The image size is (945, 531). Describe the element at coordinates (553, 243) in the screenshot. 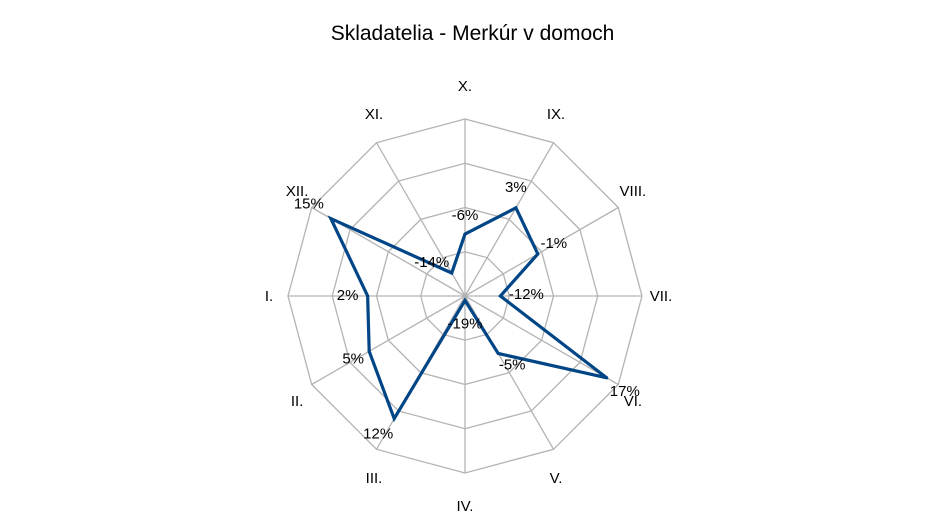

I see `data-label: -1%` at that location.